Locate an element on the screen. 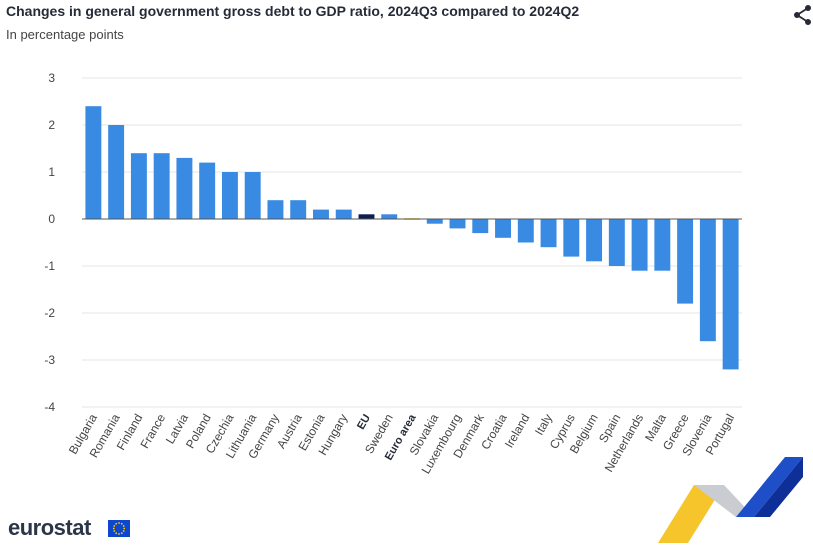  bar-ireland is located at coordinates (525, 231).